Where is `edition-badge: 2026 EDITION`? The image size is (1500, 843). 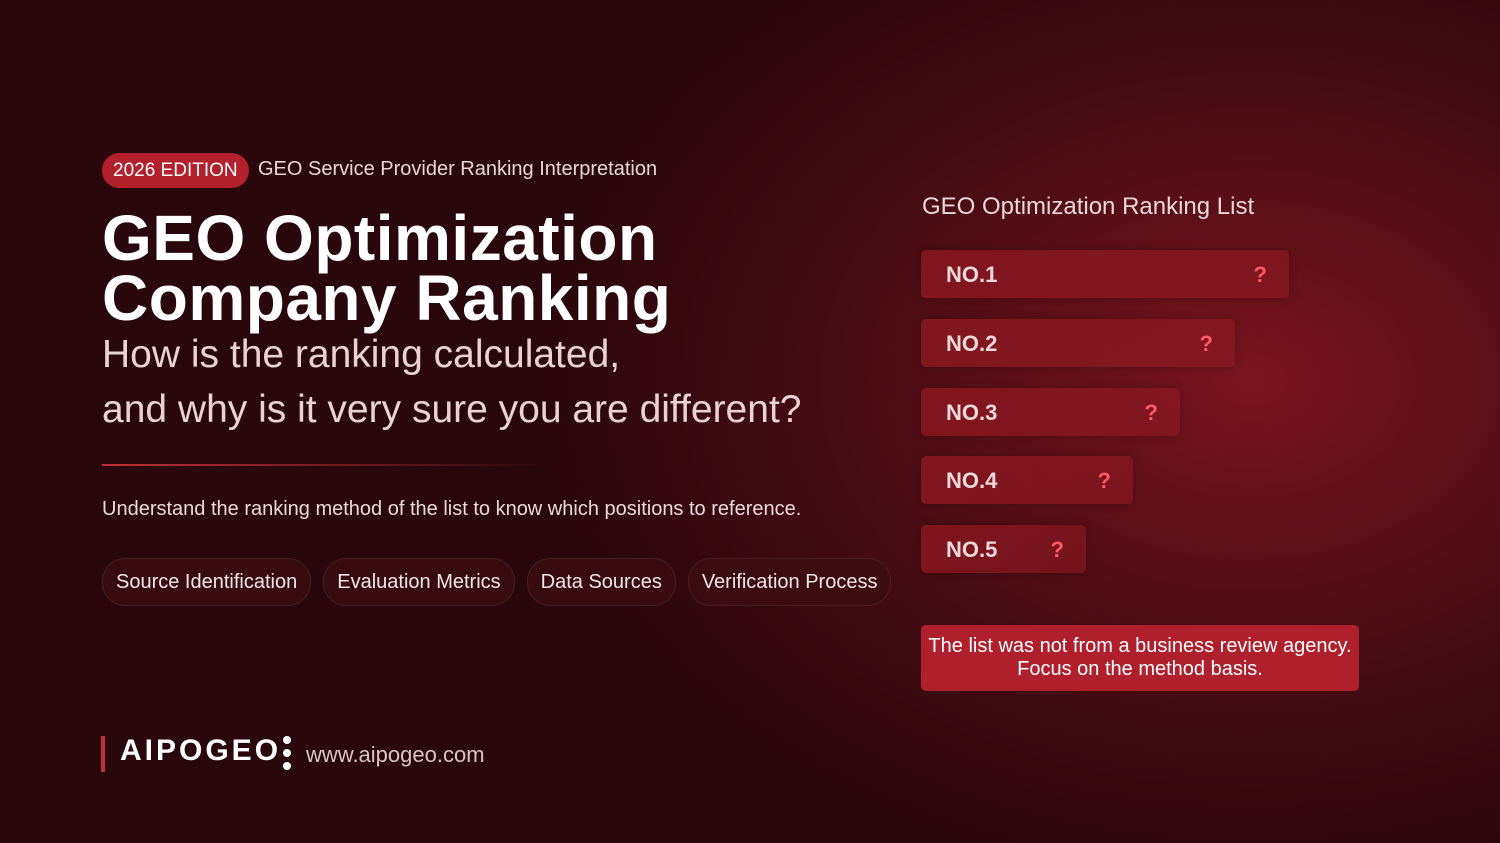 edition-badge: 2026 EDITION is located at coordinates (175, 170).